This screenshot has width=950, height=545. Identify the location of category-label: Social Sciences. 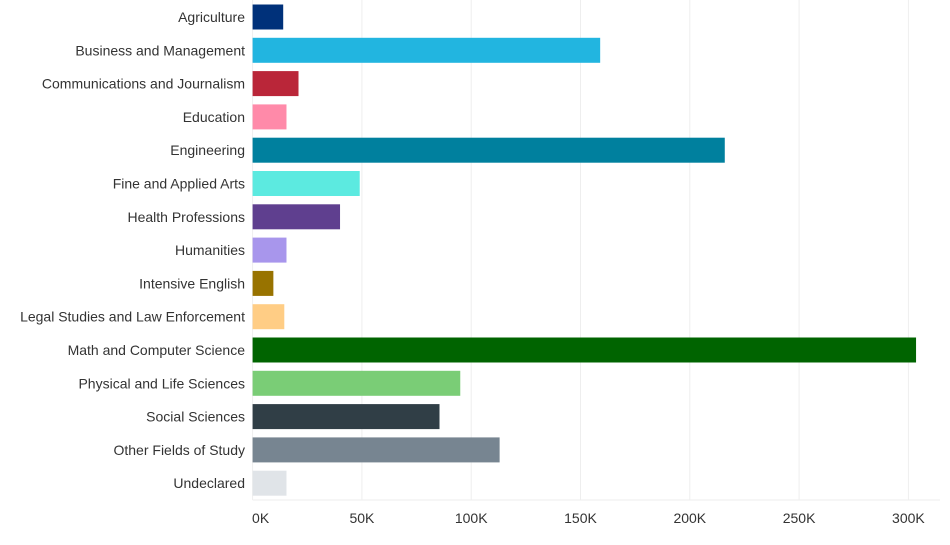
(195, 417).